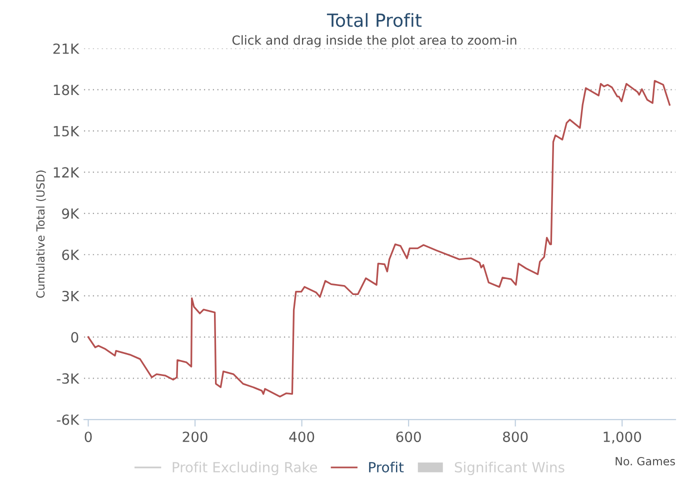 Image resolution: width=700 pixels, height=485 pixels. Describe the element at coordinates (408, 437) in the screenshot. I see `x-tick-label: 600` at that location.